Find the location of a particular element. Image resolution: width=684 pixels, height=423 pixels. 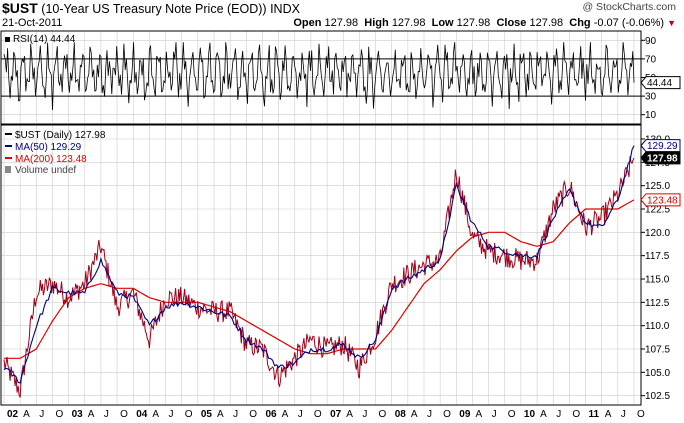

rsi-tick-label: 90 is located at coordinates (651, 41).